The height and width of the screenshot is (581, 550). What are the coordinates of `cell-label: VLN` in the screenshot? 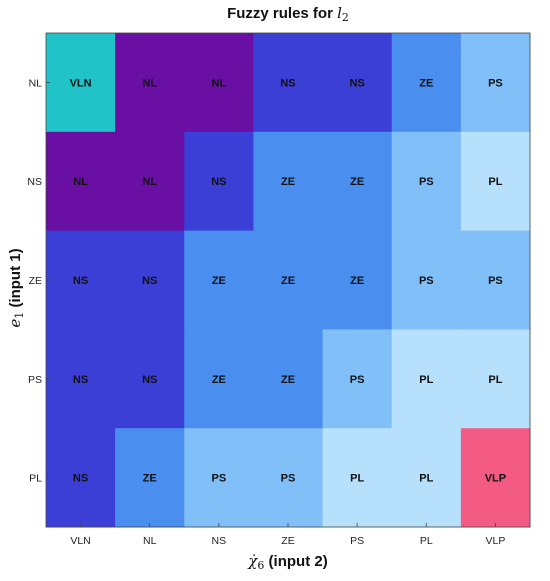 It's located at (81, 83).